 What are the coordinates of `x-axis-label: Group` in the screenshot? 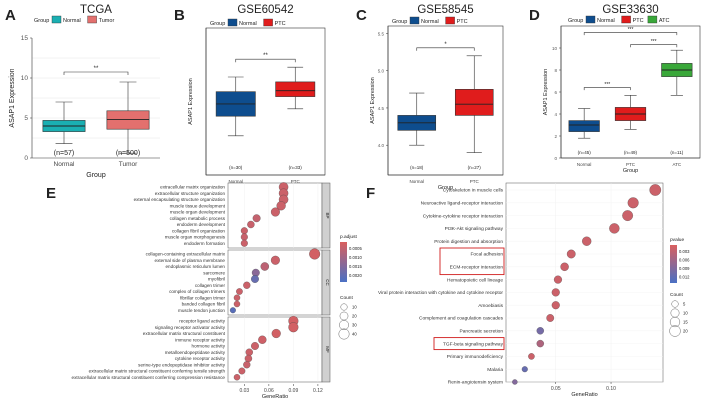 It's located at (630, 171).